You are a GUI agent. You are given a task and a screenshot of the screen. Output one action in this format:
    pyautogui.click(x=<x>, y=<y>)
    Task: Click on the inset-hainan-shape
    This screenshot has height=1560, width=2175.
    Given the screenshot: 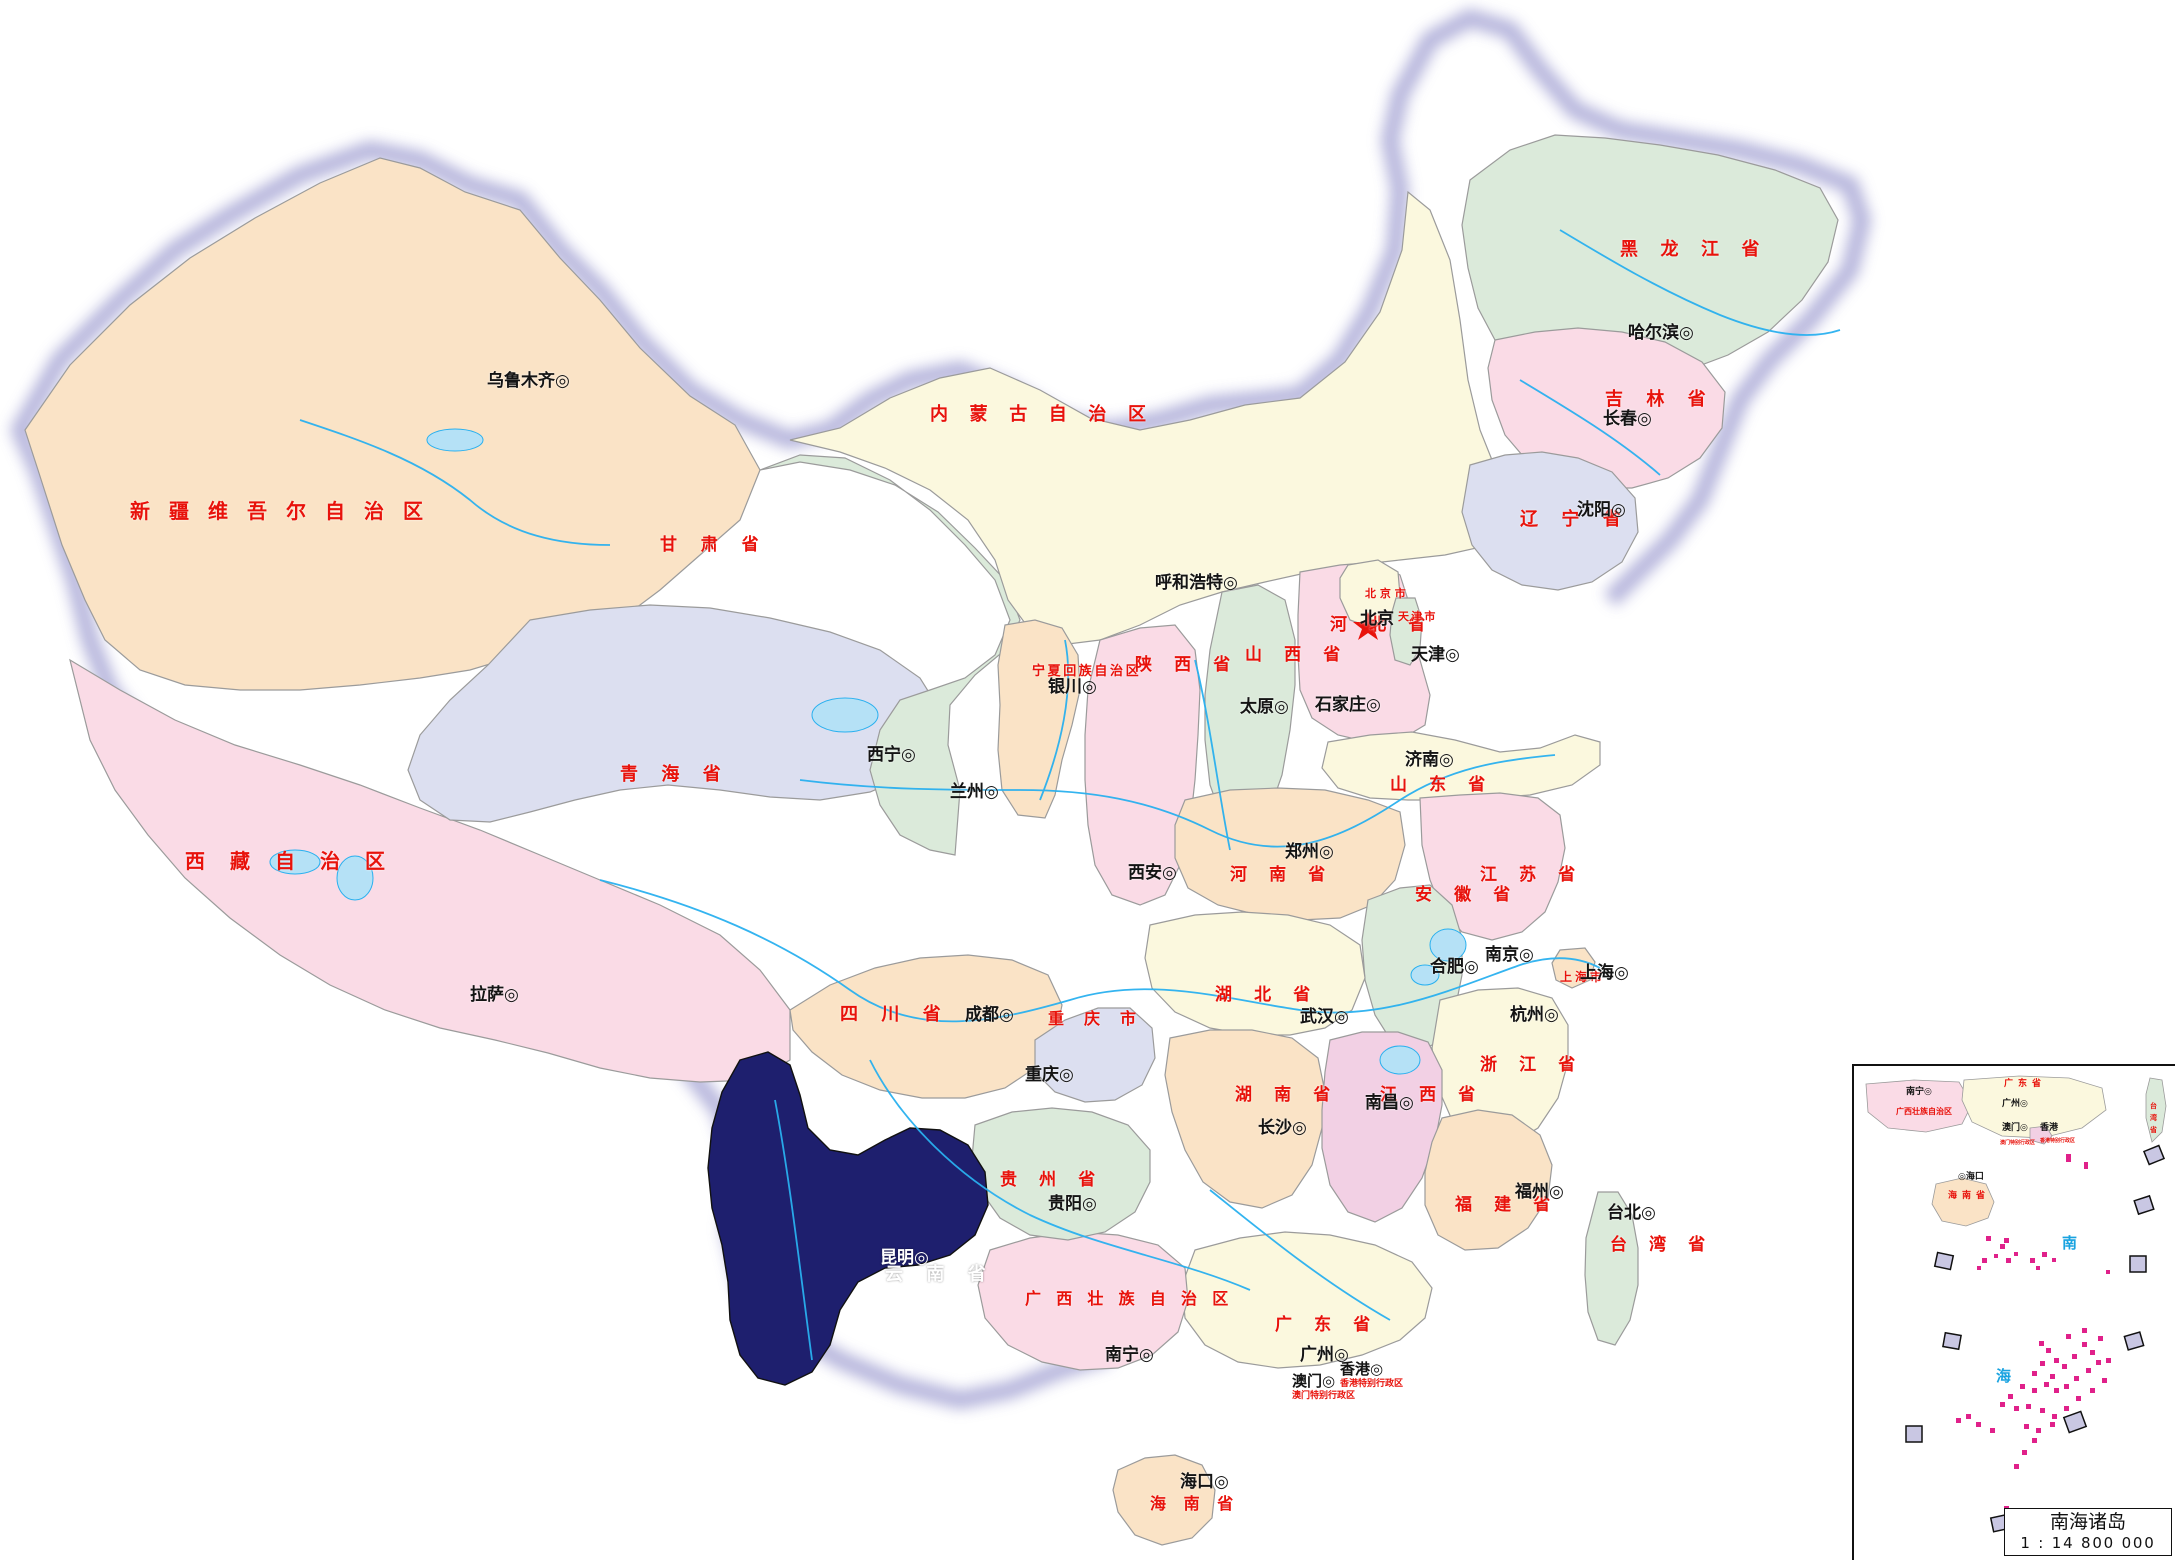 What is the action you would take?
    pyautogui.click(x=1963, y=1202)
    